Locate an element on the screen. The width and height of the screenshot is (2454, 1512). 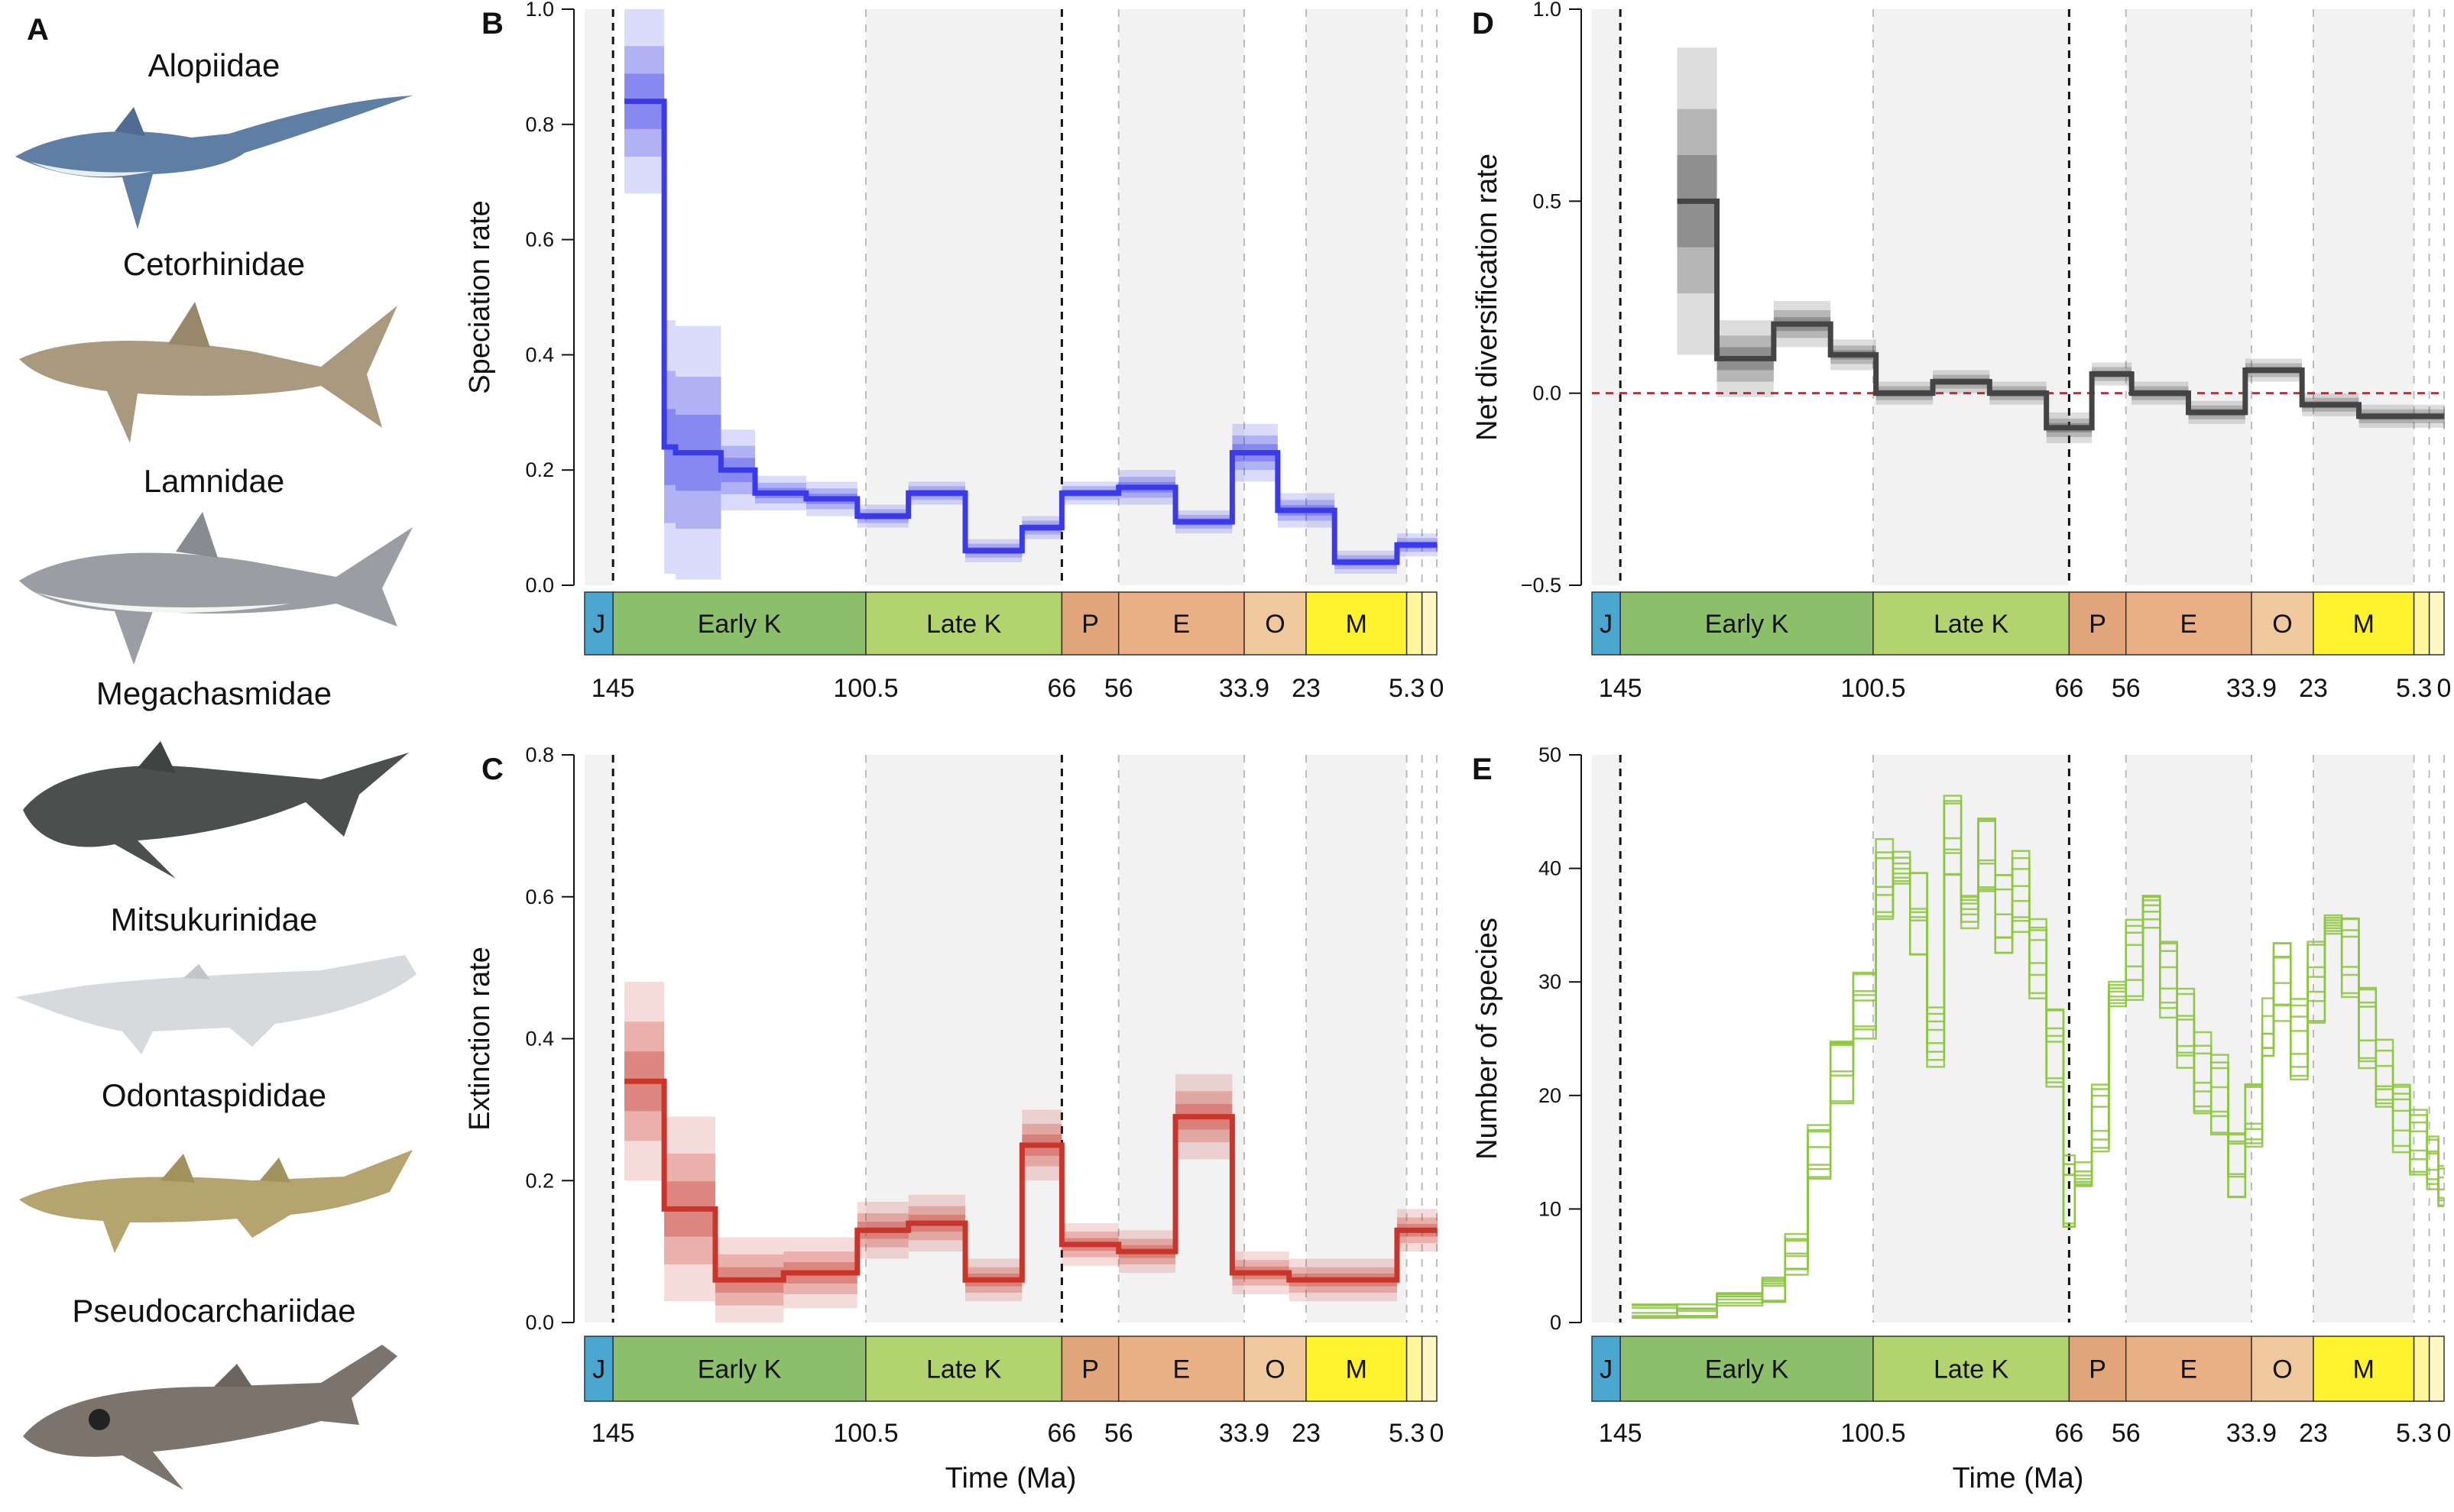
y-tick-label: 10 is located at coordinates (1549, 1208).